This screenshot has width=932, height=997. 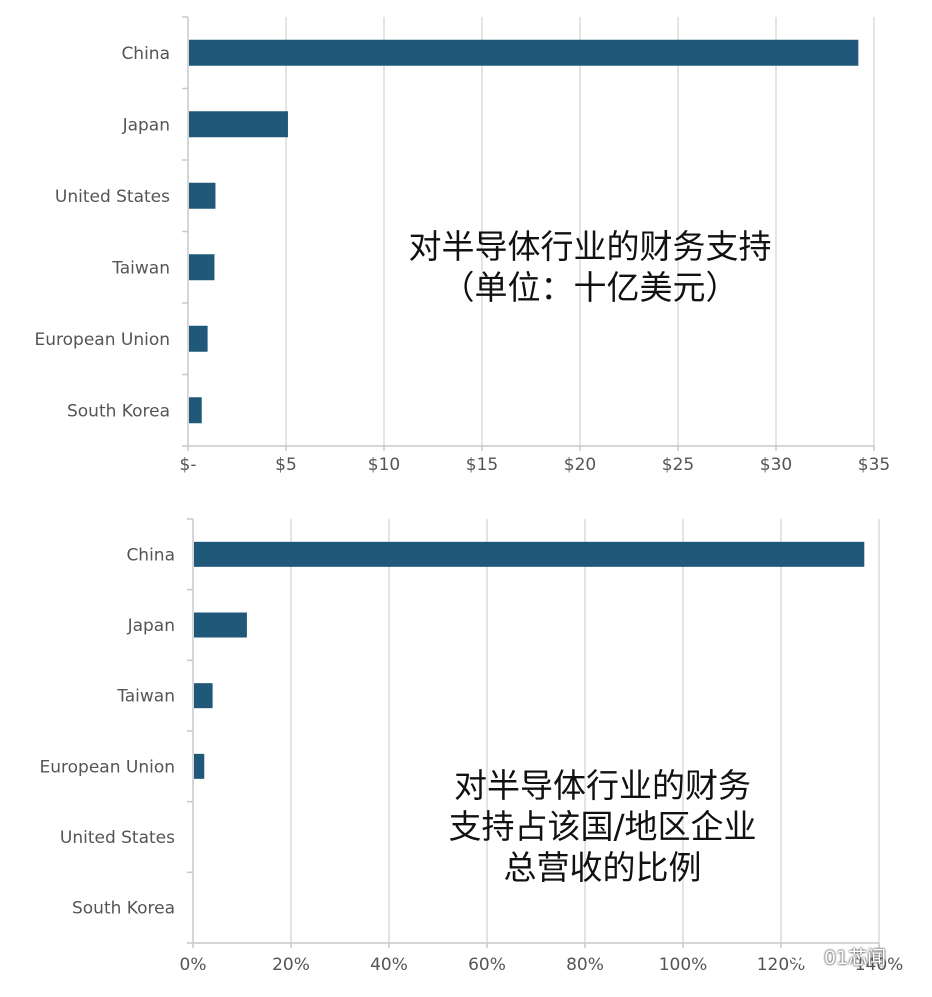 I want to click on watermark: 01芯闻, so click(x=837, y=956).